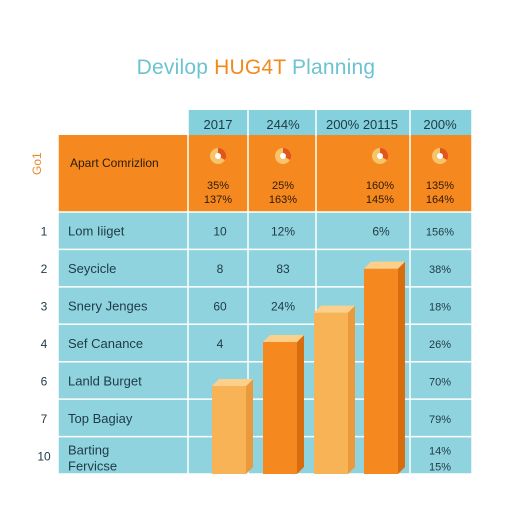  I want to click on summary-row-bg, so click(265, 173).